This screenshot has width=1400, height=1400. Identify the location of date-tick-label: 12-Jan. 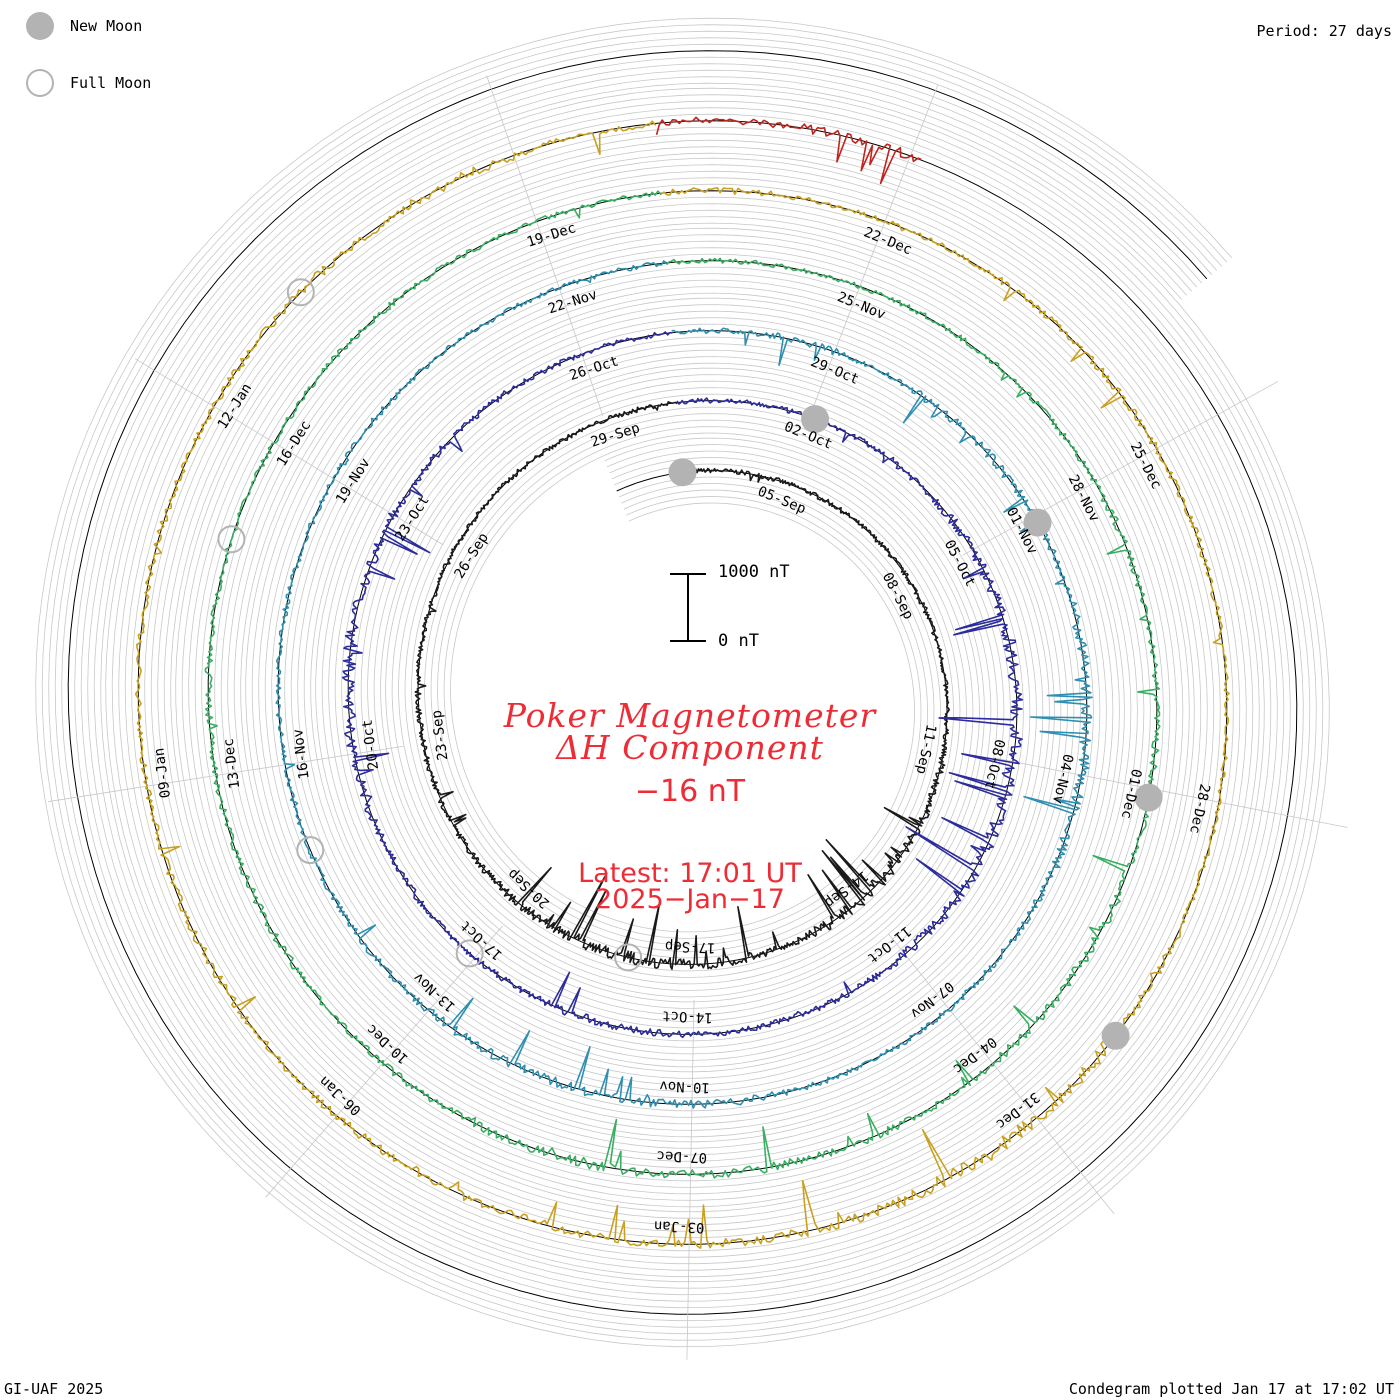
(235, 406).